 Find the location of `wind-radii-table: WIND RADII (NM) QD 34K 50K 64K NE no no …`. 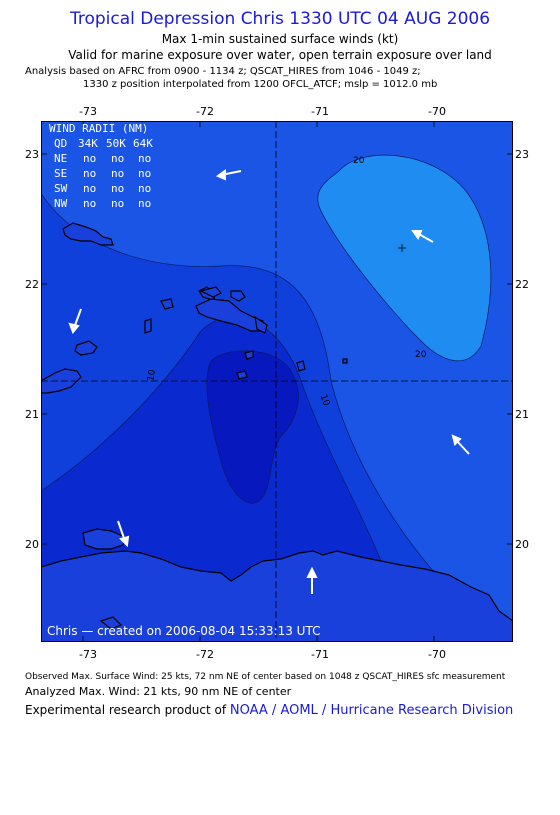

wind-radii-table: WIND RADII (NM) QD 34K 50K 64K NE no no … is located at coordinates (101, 166).